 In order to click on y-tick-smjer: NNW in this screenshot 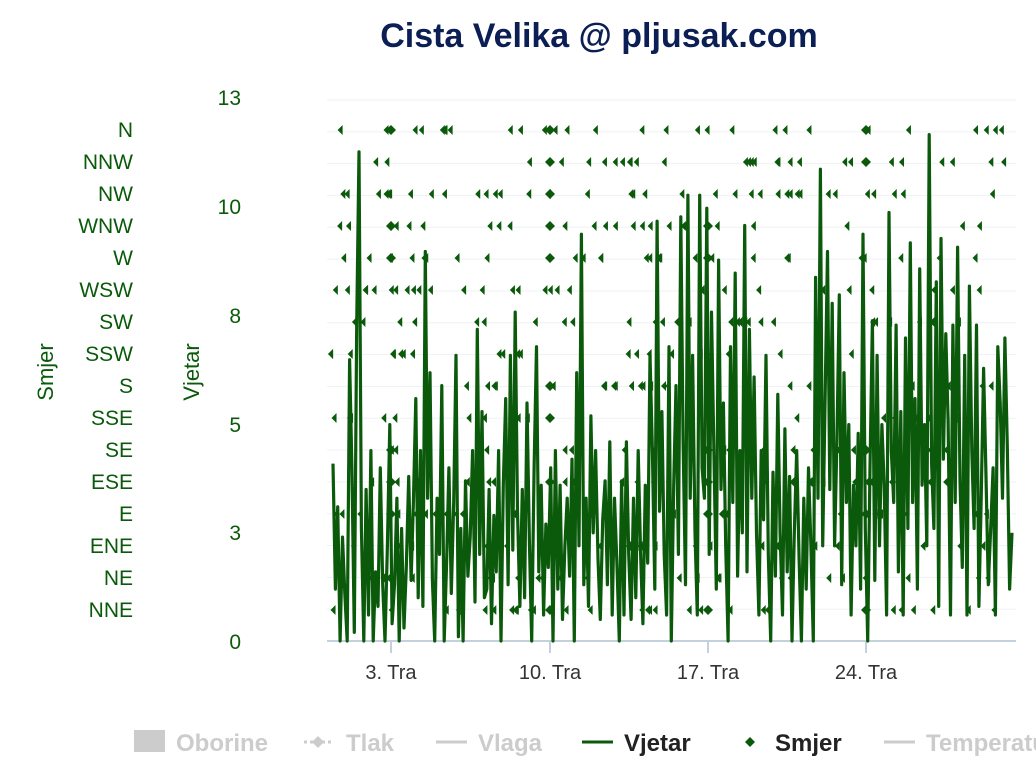, I will do `click(108, 162)`.